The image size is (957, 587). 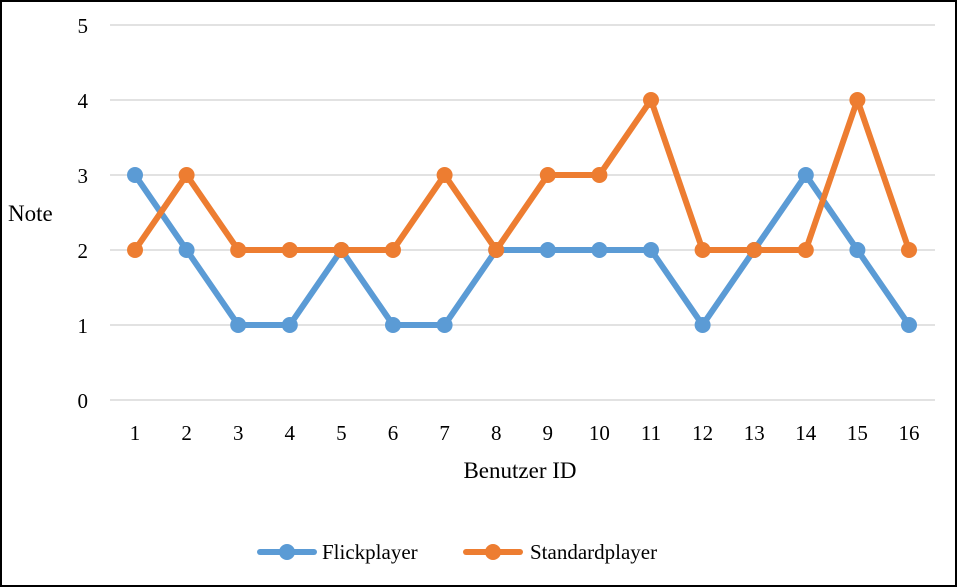 What do you see at coordinates (83, 176) in the screenshot?
I see `y-tick-label-3: 3` at bounding box center [83, 176].